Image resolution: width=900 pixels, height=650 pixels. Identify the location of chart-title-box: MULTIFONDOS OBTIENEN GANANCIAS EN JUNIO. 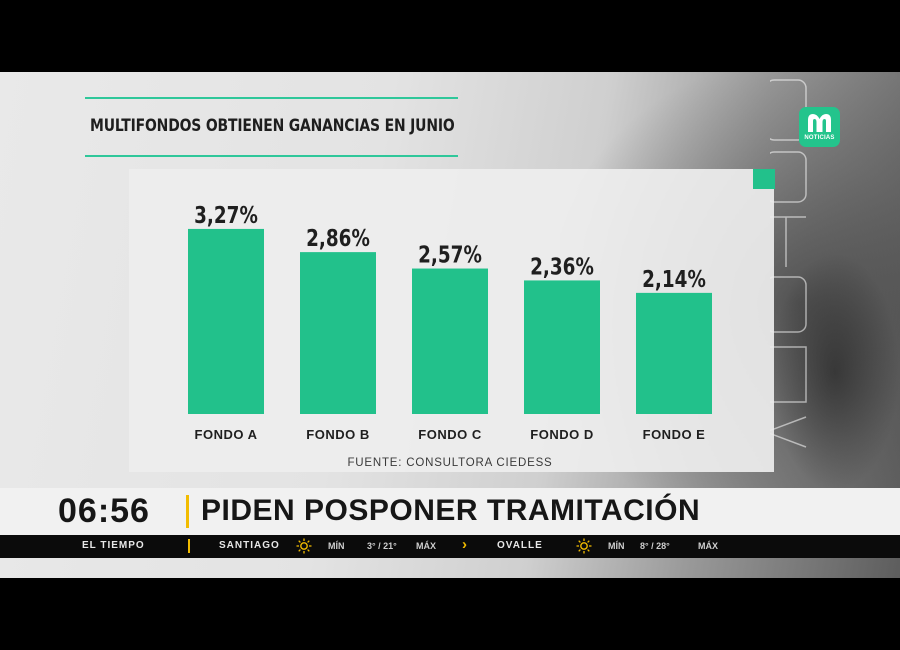
(271, 127).